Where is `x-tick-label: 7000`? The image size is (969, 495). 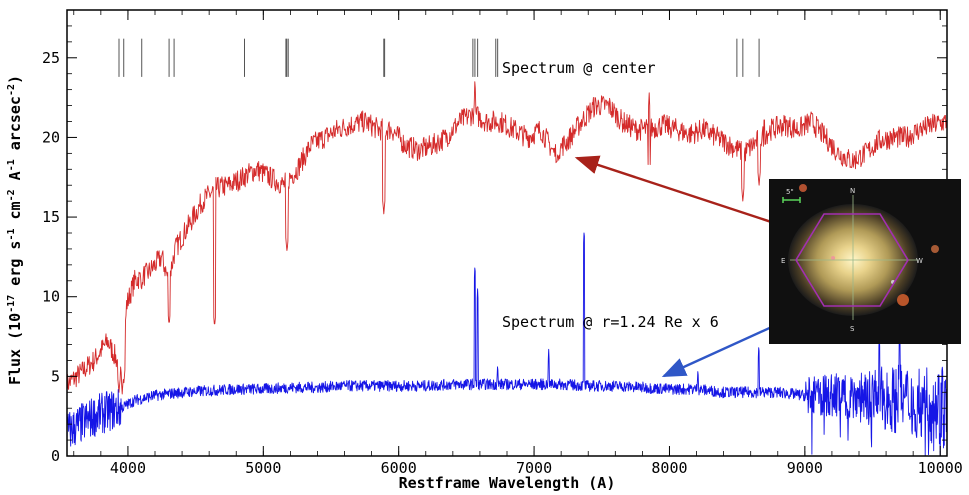 x-tick-label: 7000 is located at coordinates (534, 468).